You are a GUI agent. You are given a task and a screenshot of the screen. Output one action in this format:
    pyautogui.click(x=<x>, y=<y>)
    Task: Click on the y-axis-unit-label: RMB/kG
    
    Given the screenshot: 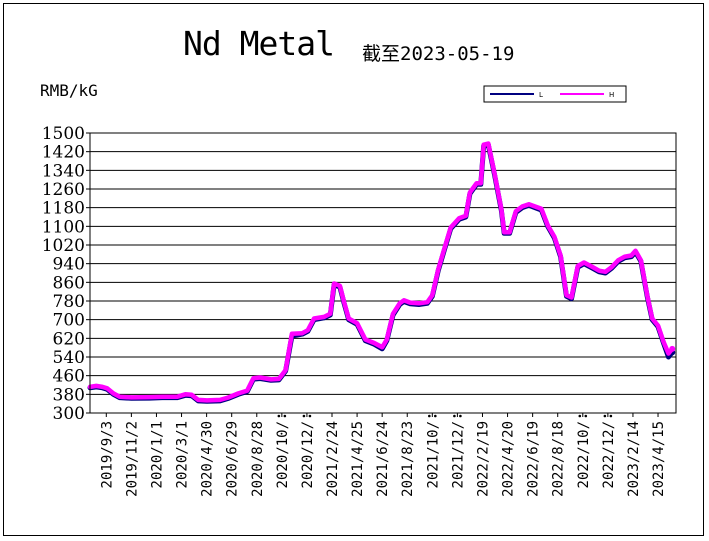 What is the action you would take?
    pyautogui.click(x=69, y=90)
    